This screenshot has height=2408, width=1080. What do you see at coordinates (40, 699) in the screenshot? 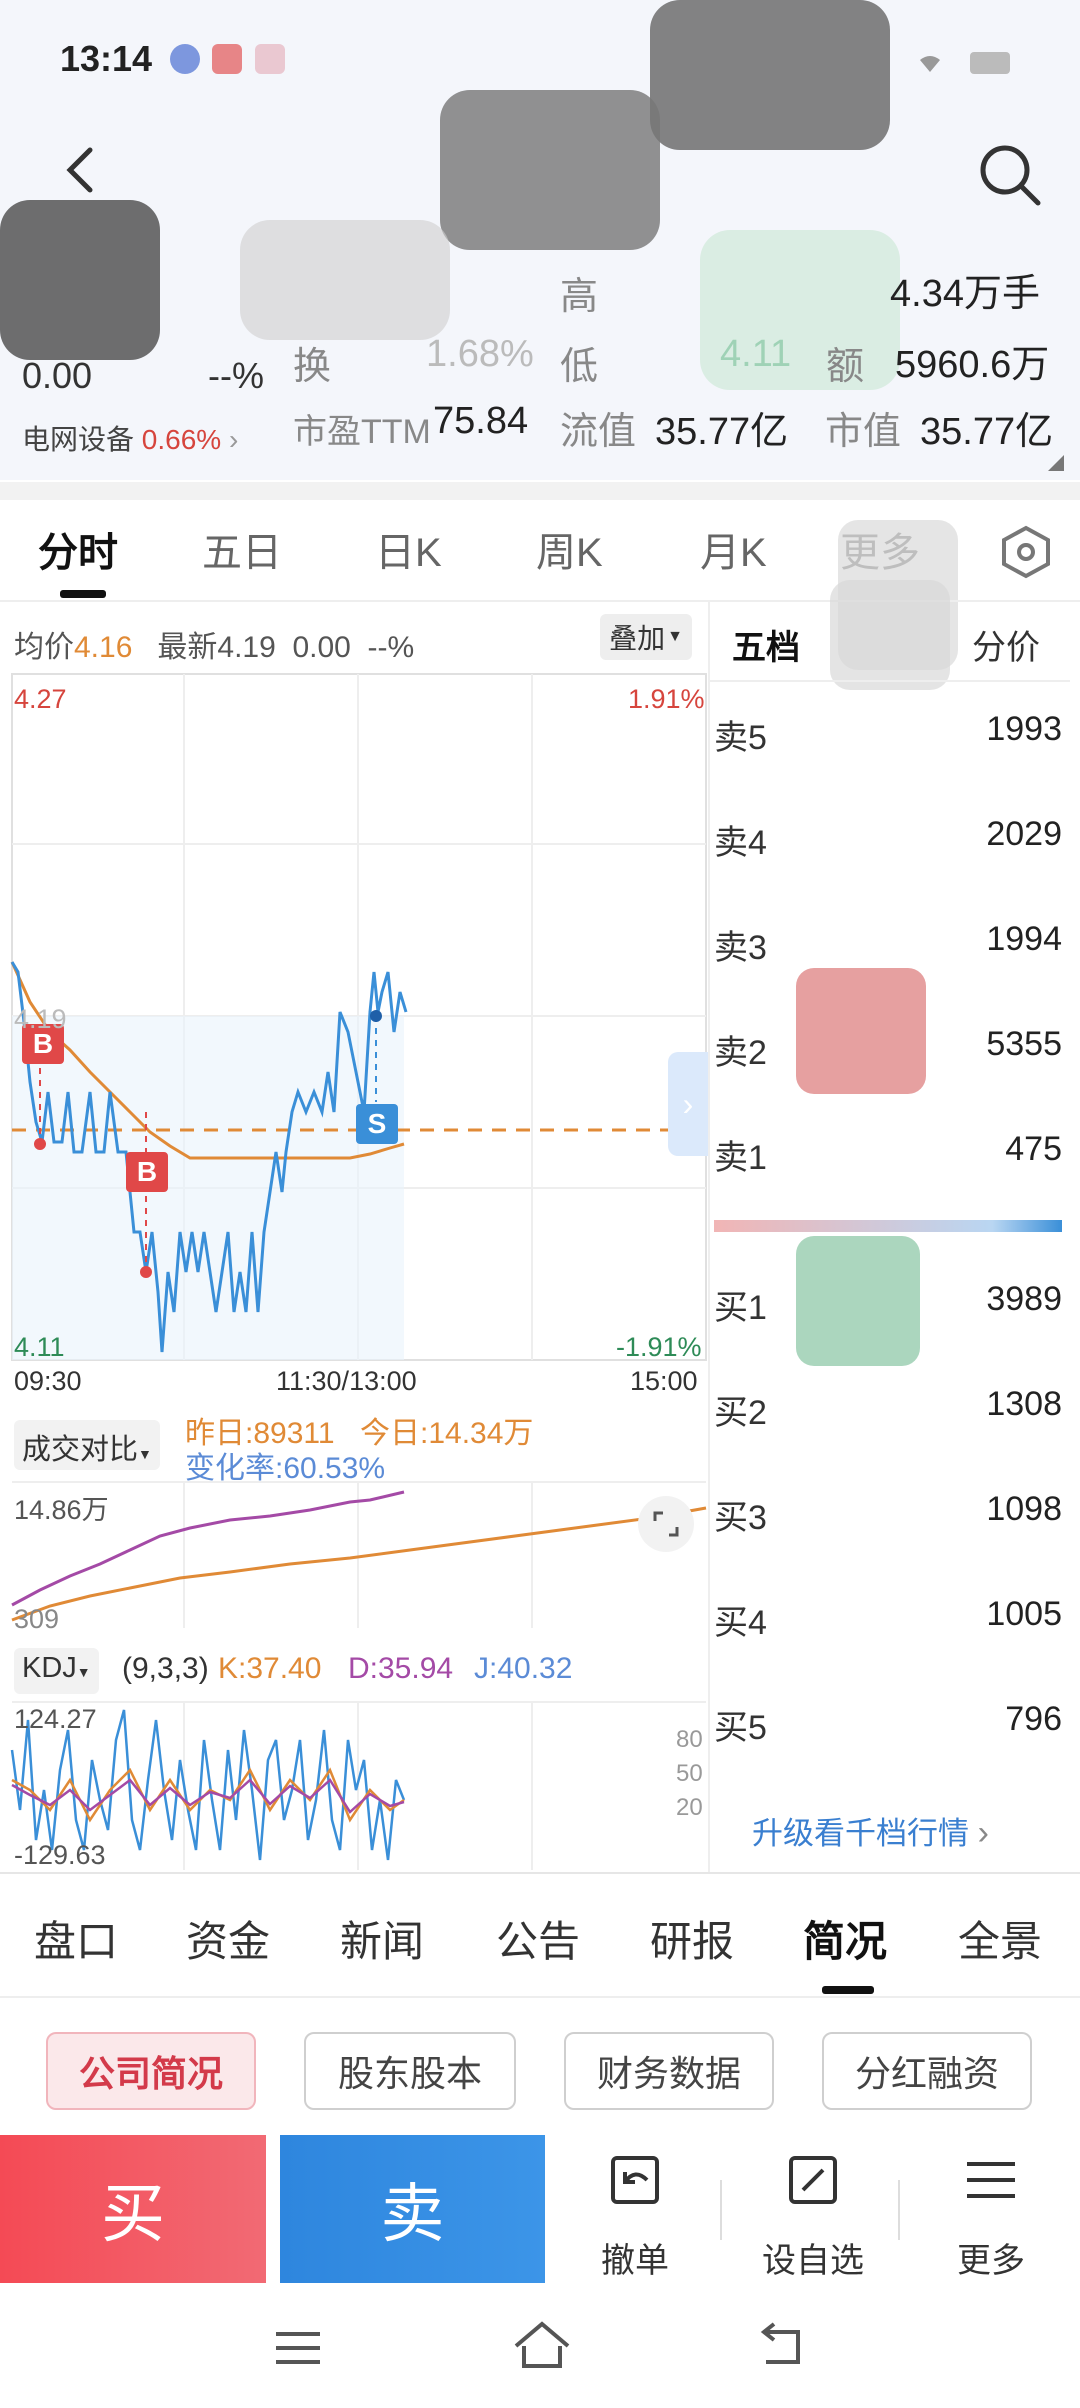
I see `y-max-label: 4.27` at bounding box center [40, 699].